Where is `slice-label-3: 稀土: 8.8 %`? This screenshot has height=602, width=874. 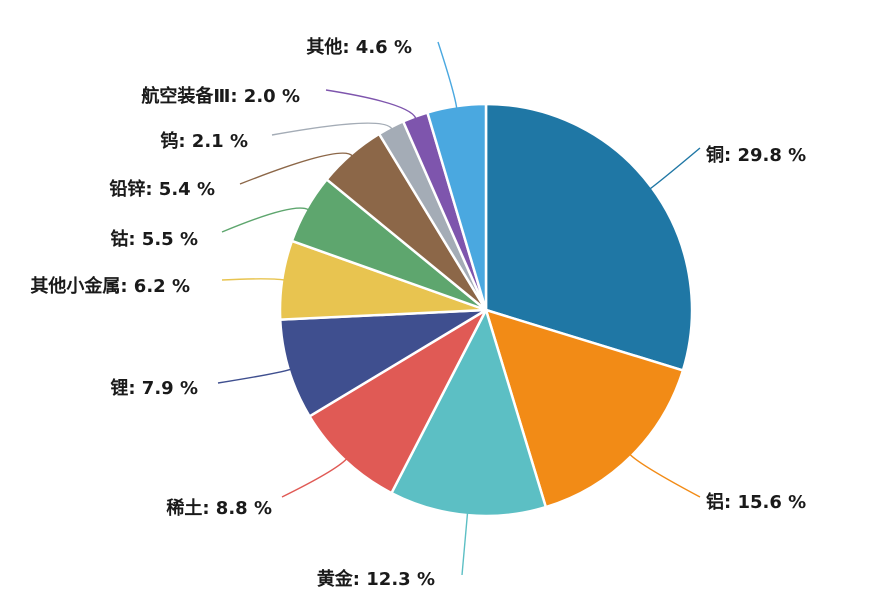 slice-label-3: 稀土: 8.8 % is located at coordinates (219, 508).